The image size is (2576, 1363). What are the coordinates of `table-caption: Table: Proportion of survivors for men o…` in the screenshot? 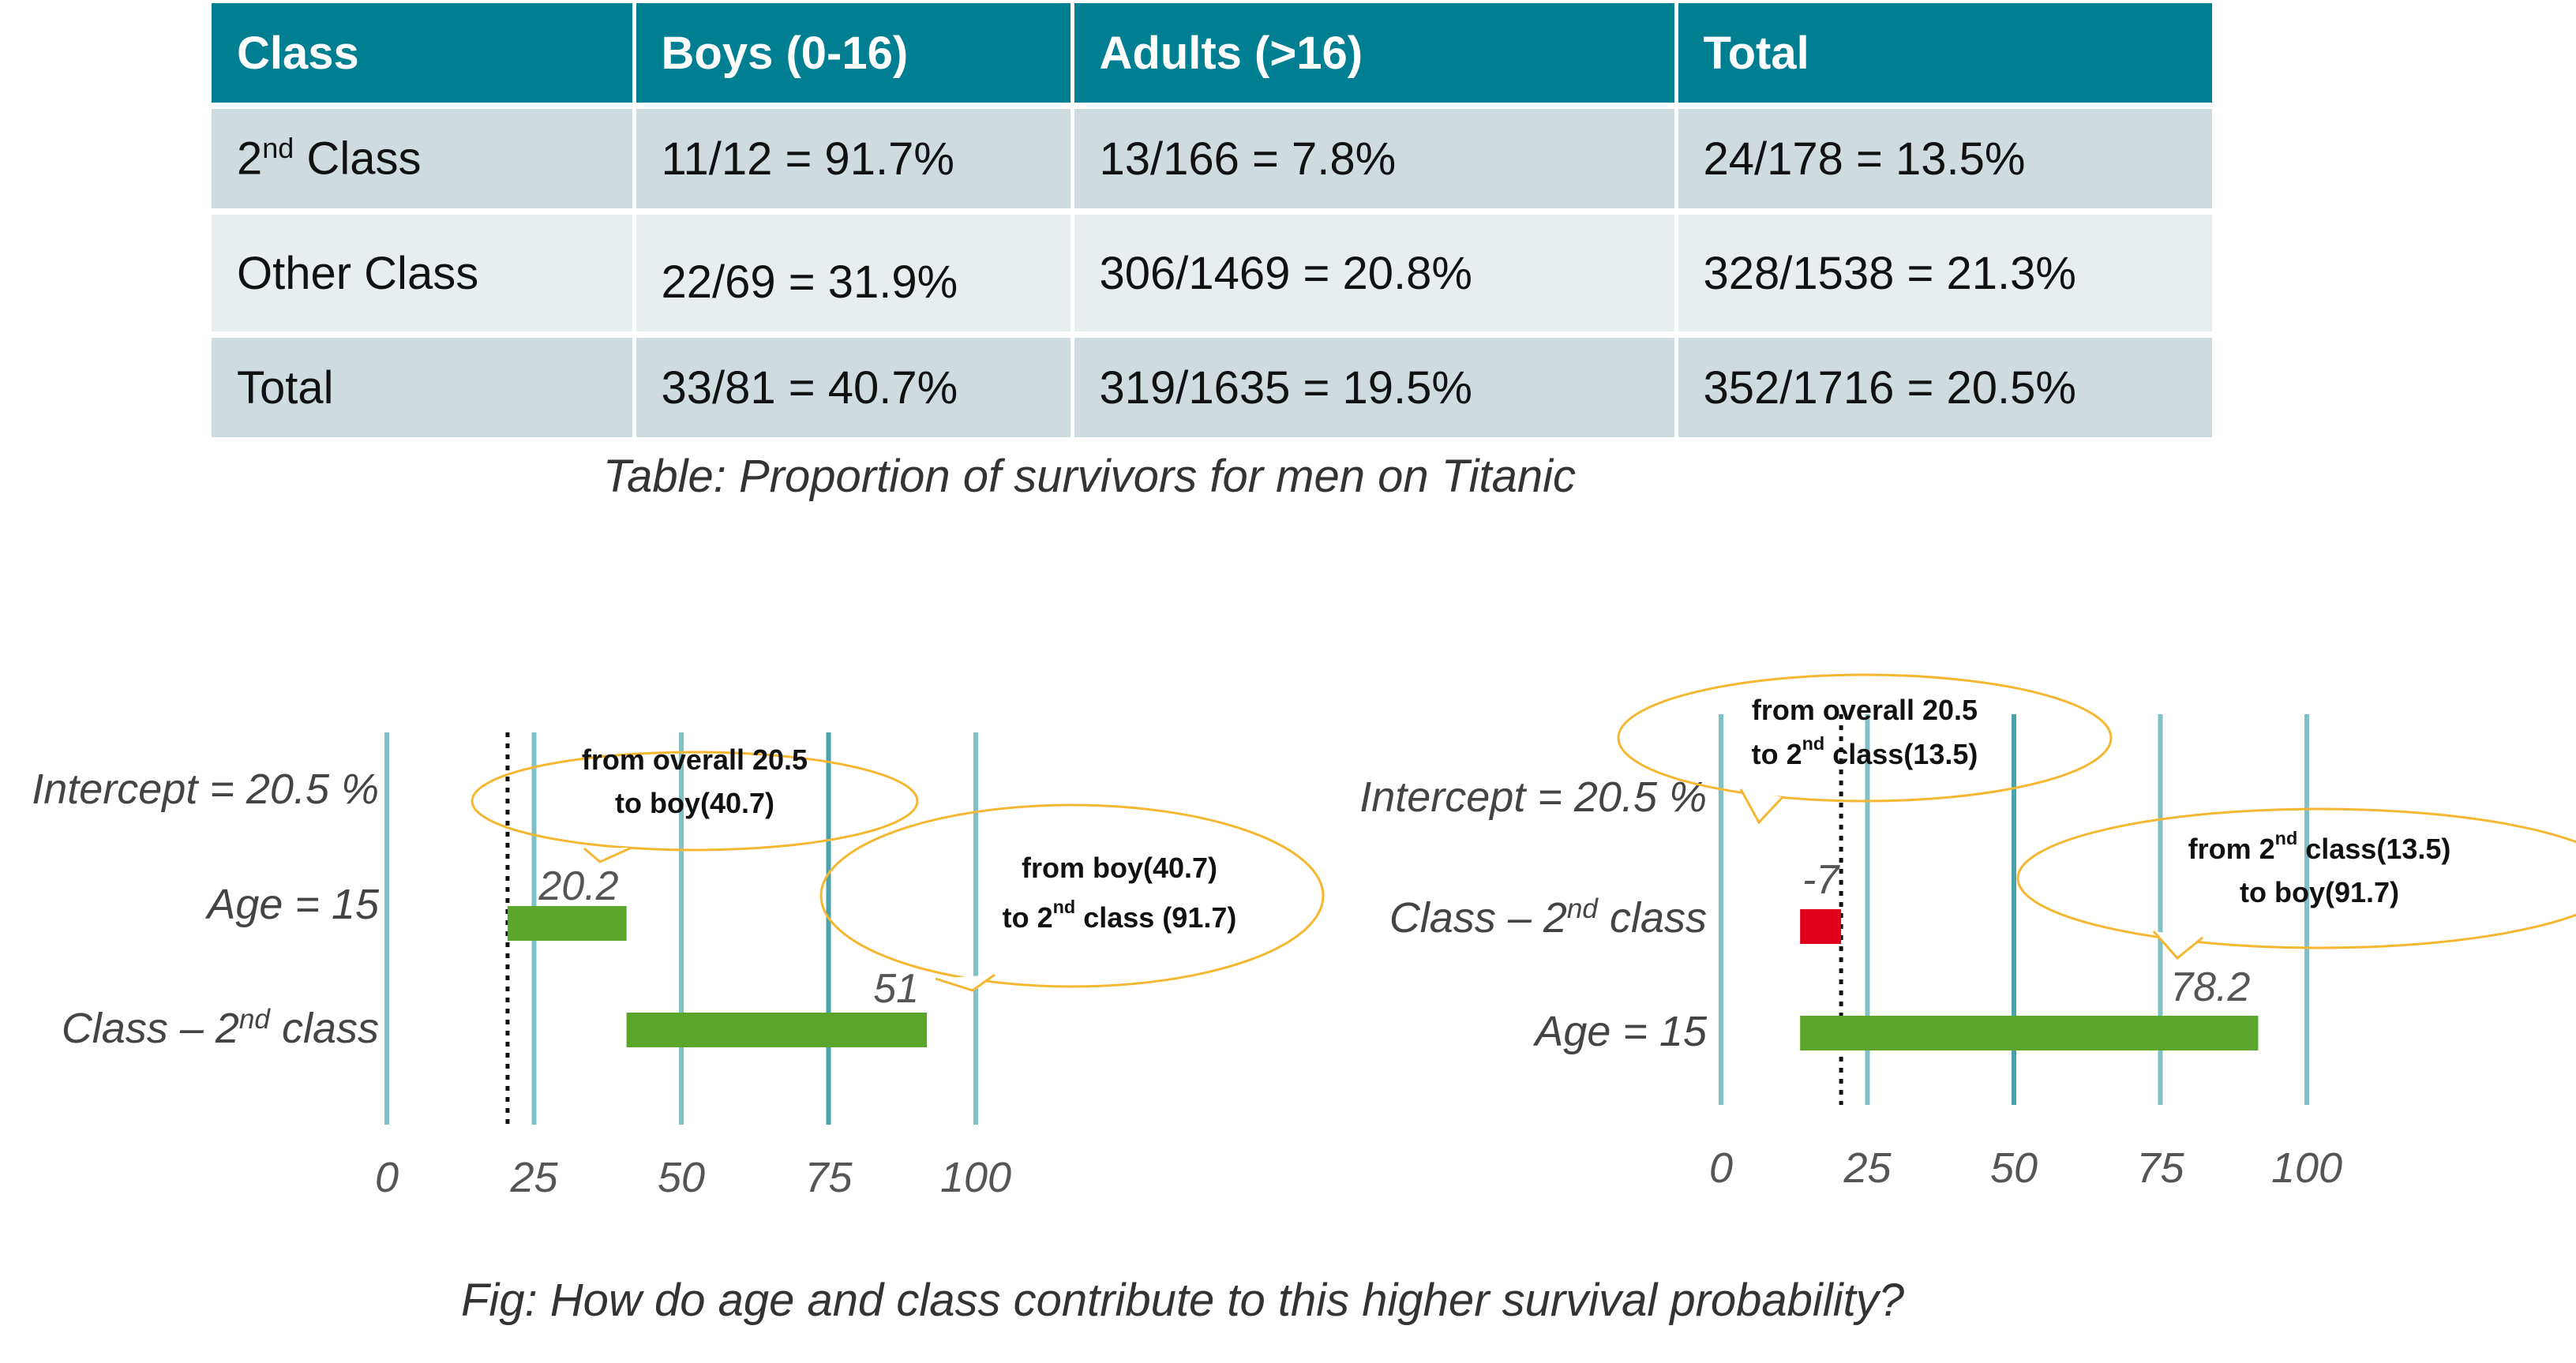 It's located at (1090, 476).